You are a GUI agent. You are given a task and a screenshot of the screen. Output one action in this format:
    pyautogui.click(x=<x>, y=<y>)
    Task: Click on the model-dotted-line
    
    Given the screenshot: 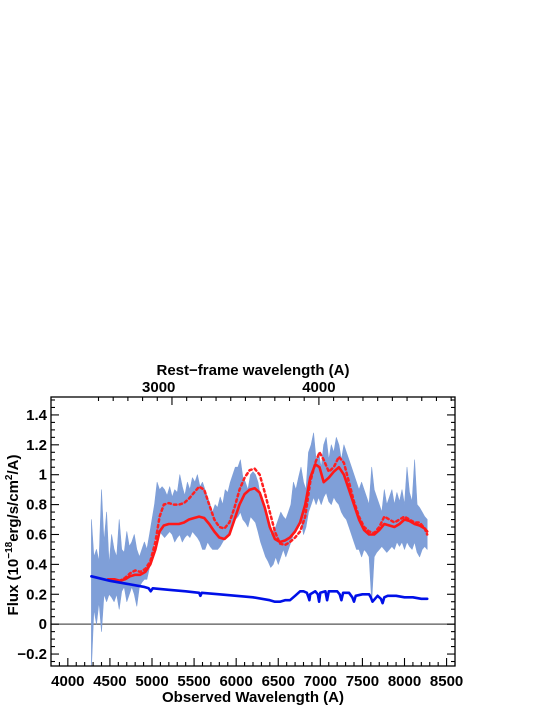 What is the action you would take?
    pyautogui.click(x=267, y=517)
    